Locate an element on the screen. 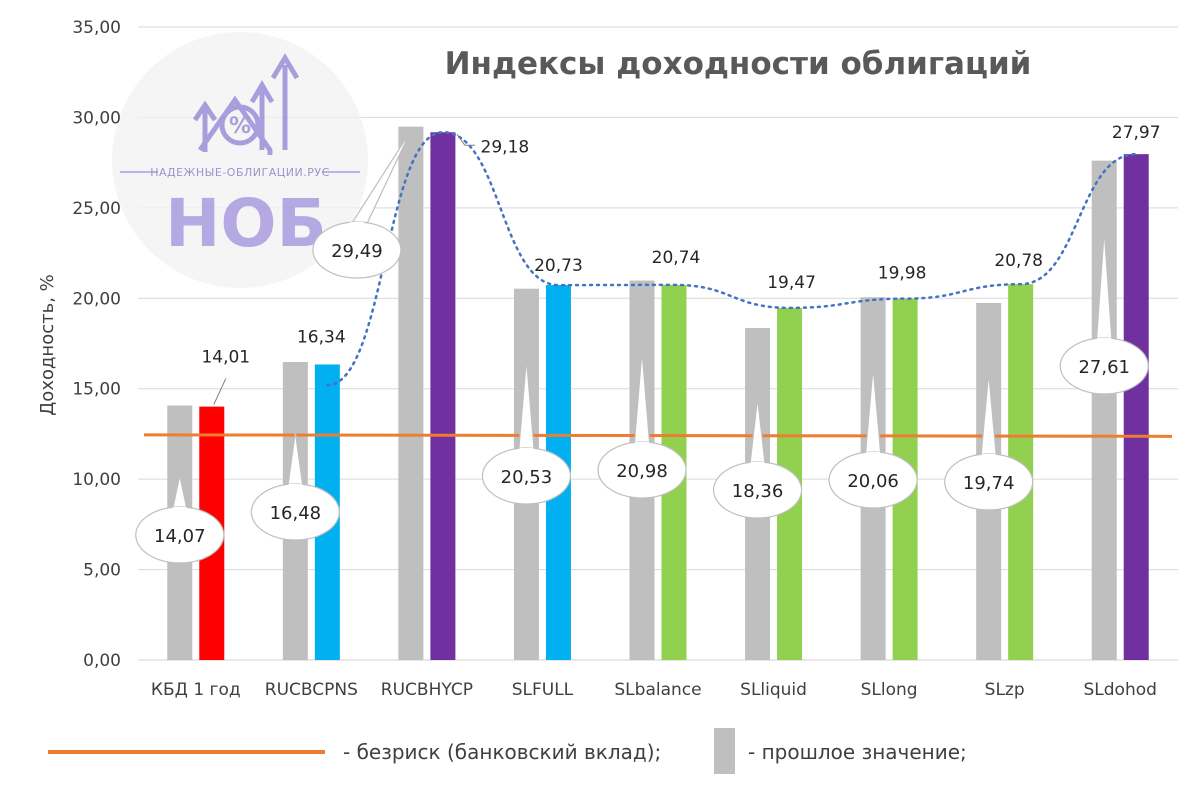 The width and height of the screenshot is (1200, 789). data-label-previous: 20,53 is located at coordinates (527, 477).